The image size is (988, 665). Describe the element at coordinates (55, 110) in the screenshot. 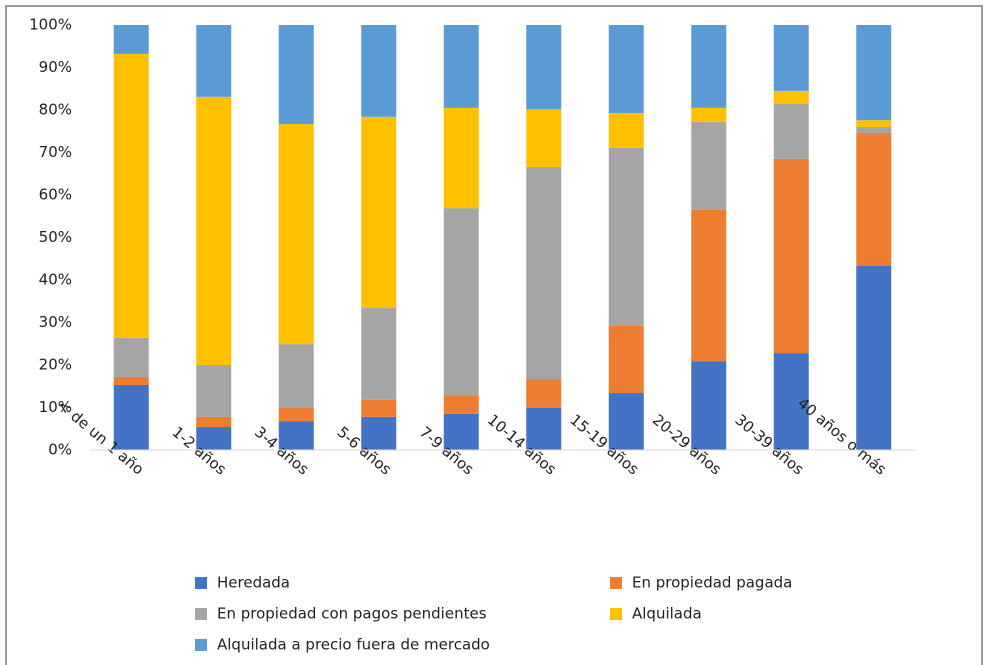

I see `y-tick-label: 80%` at that location.